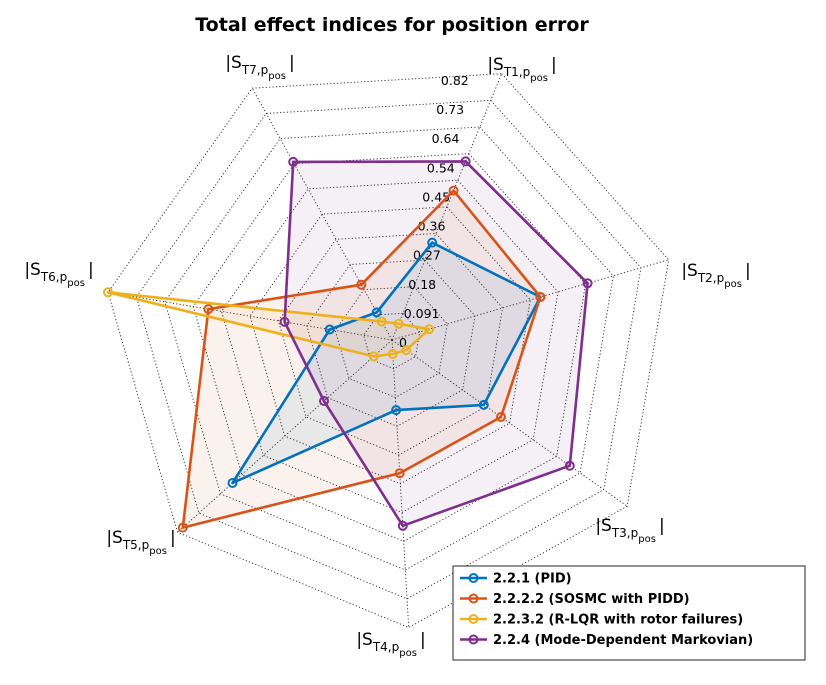 The image size is (826, 685). What do you see at coordinates (629, 530) in the screenshot?
I see `axis-label: |ST3,ppos|` at bounding box center [629, 530].